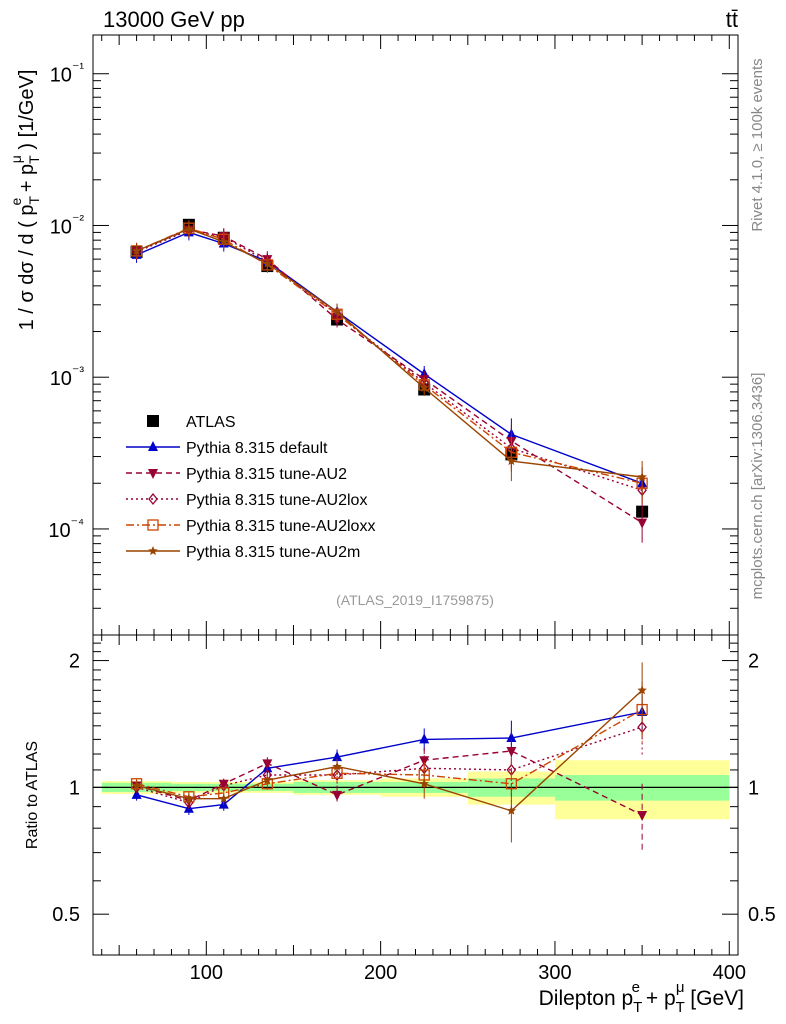 The height and width of the screenshot is (1024, 786). Describe the element at coordinates (415, 600) in the screenshot. I see `analysis-label: (ATLAS_2019_I1759875)` at that location.